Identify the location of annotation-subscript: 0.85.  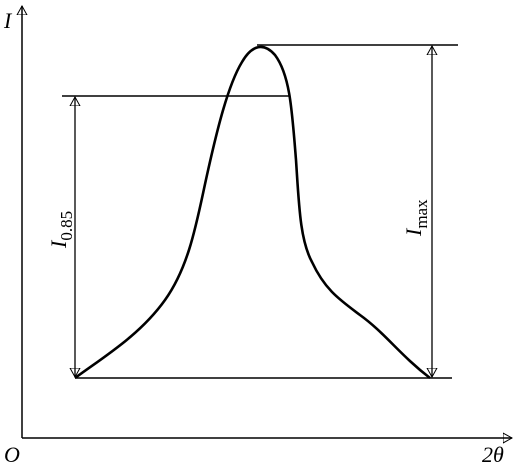
(66, 226).